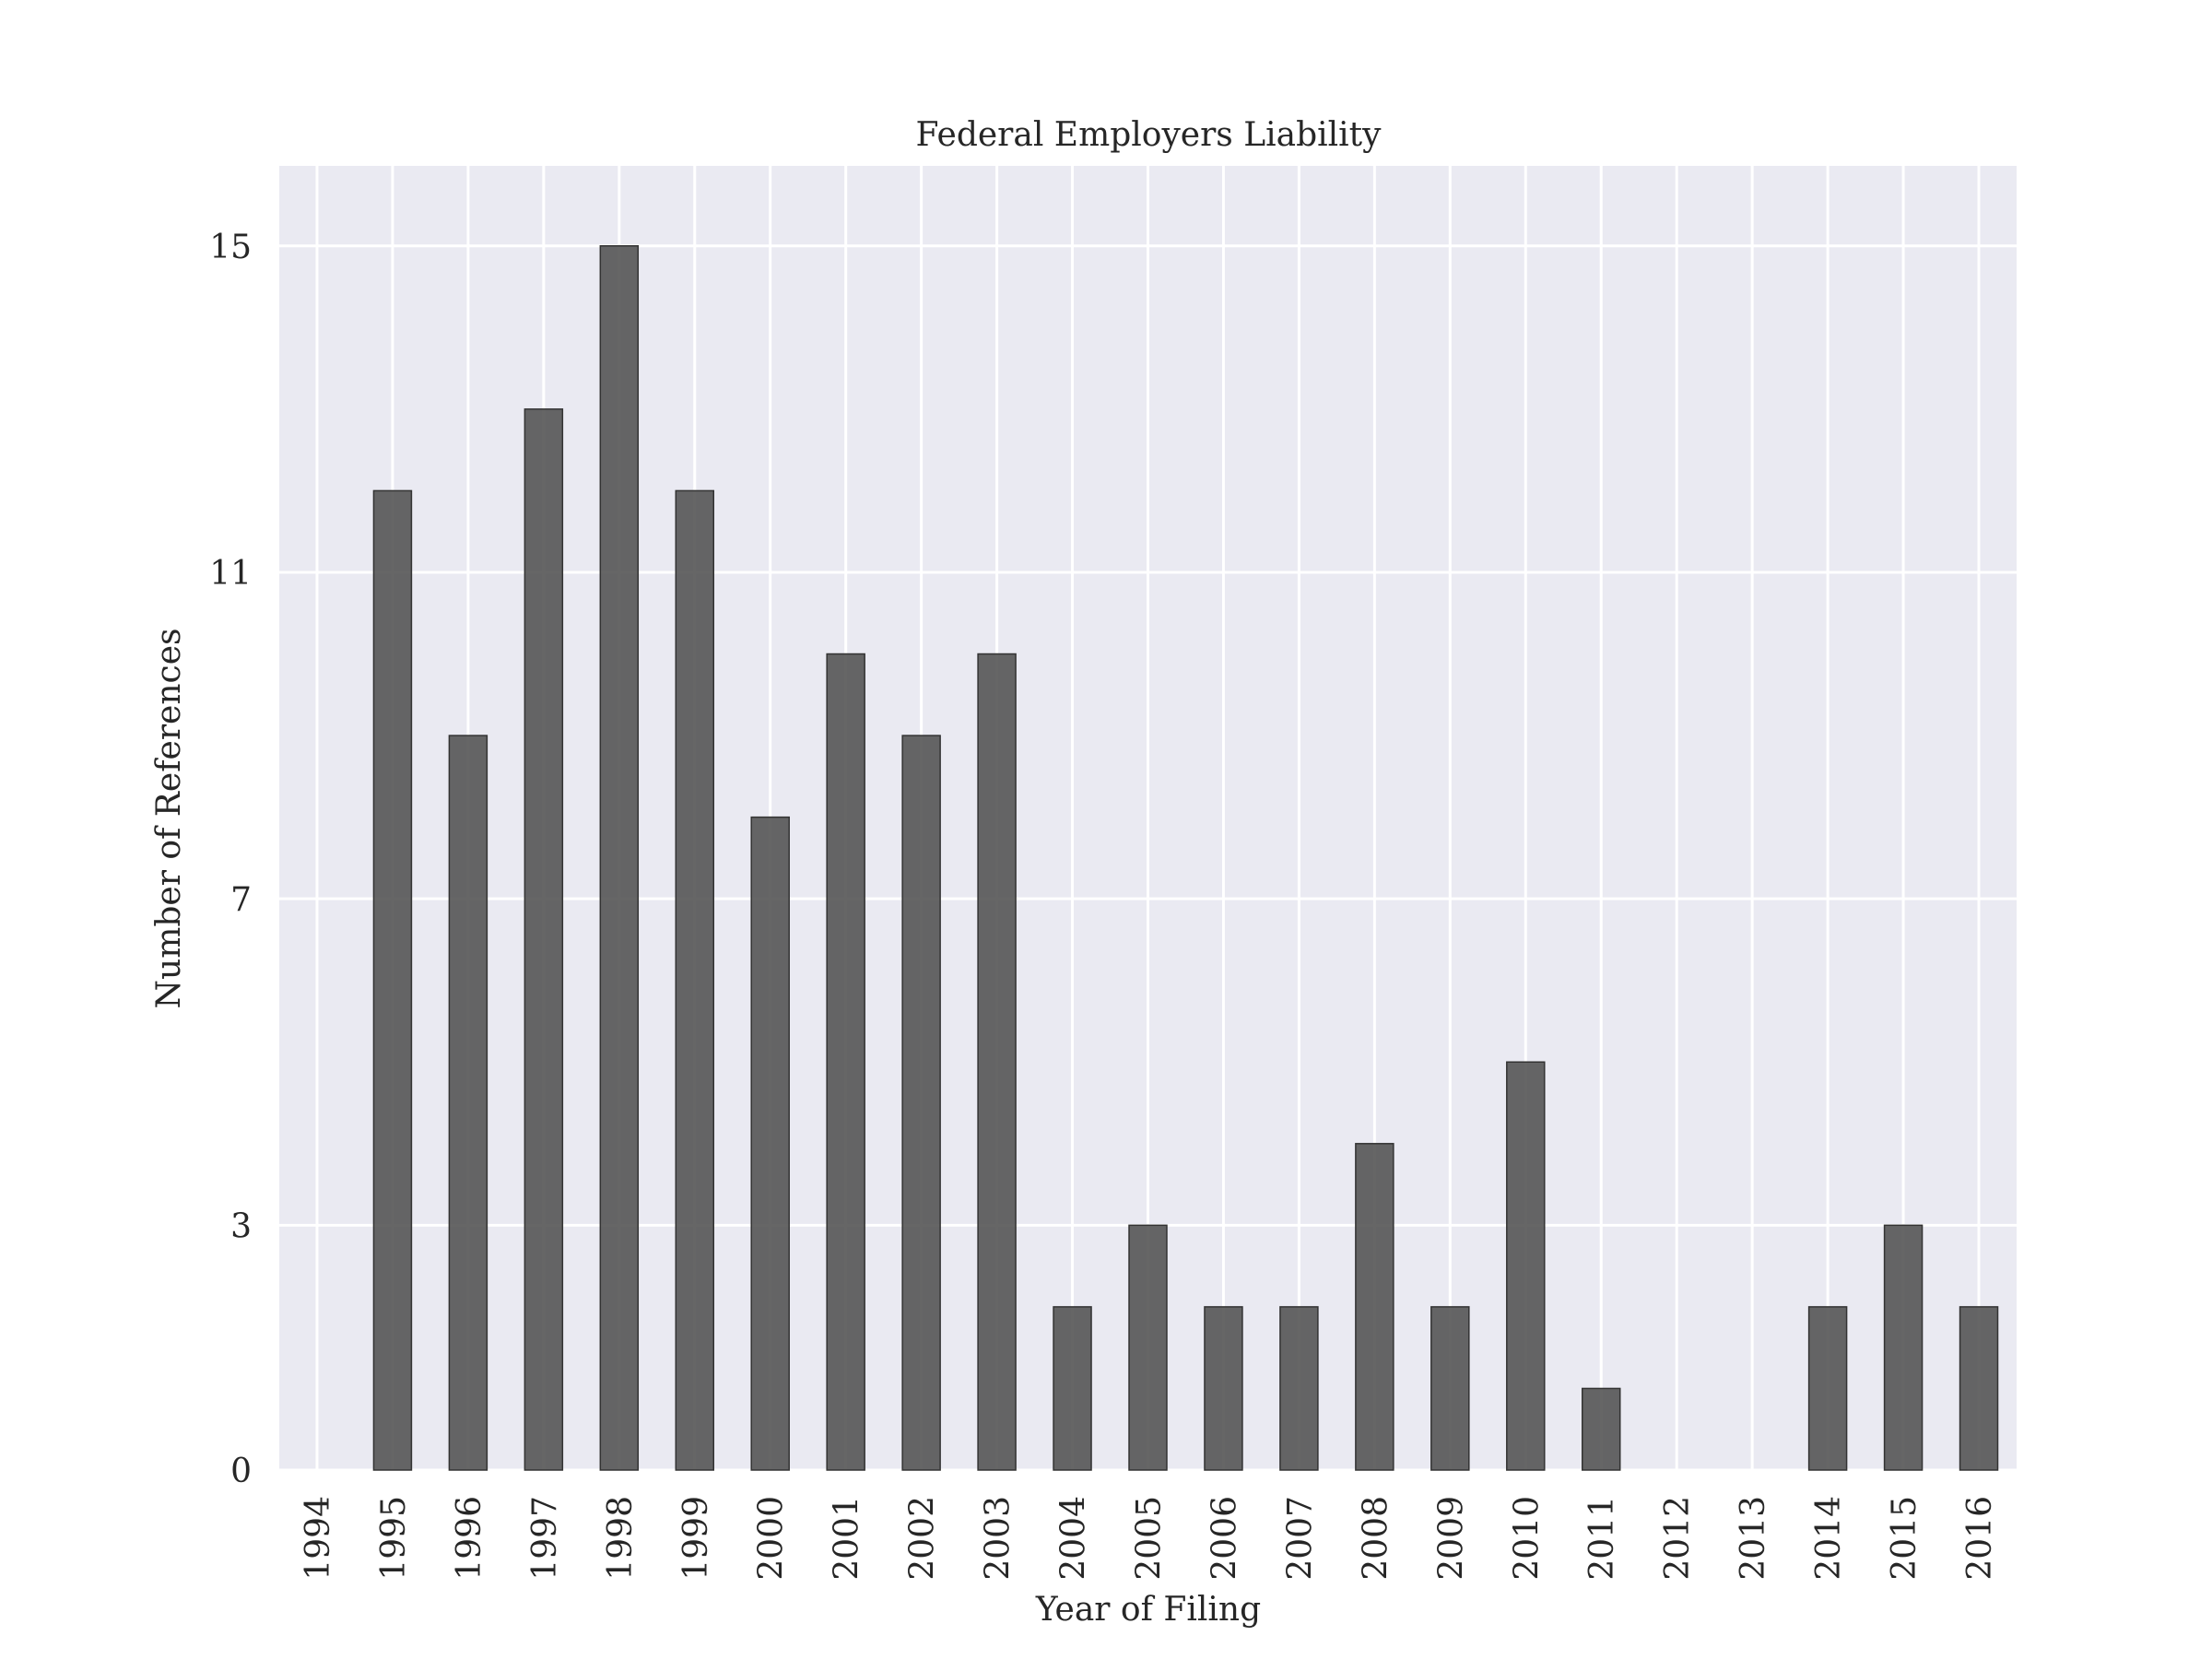 Image resolution: width=2212 pixels, height=1659 pixels. Describe the element at coordinates (1678, 1538) in the screenshot. I see `x-tick-label: 2012` at that location.